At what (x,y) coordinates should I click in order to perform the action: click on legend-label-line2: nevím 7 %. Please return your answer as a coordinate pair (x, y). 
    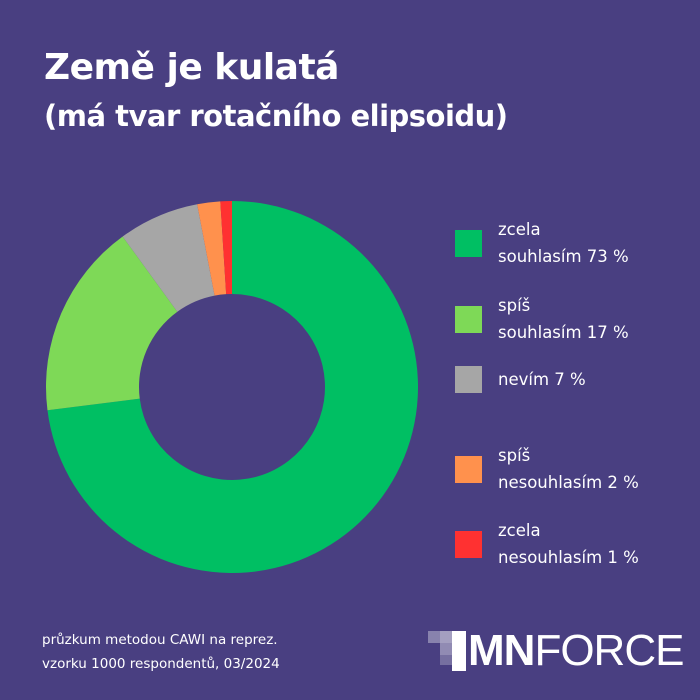
    Looking at the image, I should click on (542, 379).